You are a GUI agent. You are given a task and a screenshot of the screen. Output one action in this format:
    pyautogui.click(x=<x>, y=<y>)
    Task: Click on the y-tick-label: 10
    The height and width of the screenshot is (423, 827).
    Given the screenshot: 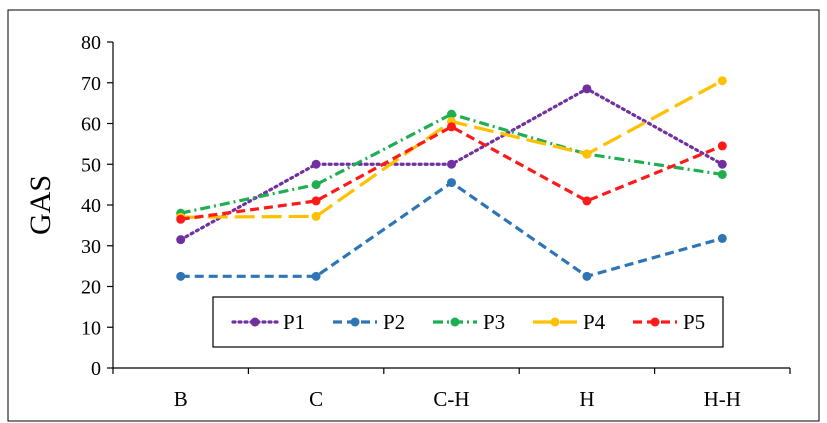 What is the action you would take?
    pyautogui.click(x=91, y=328)
    